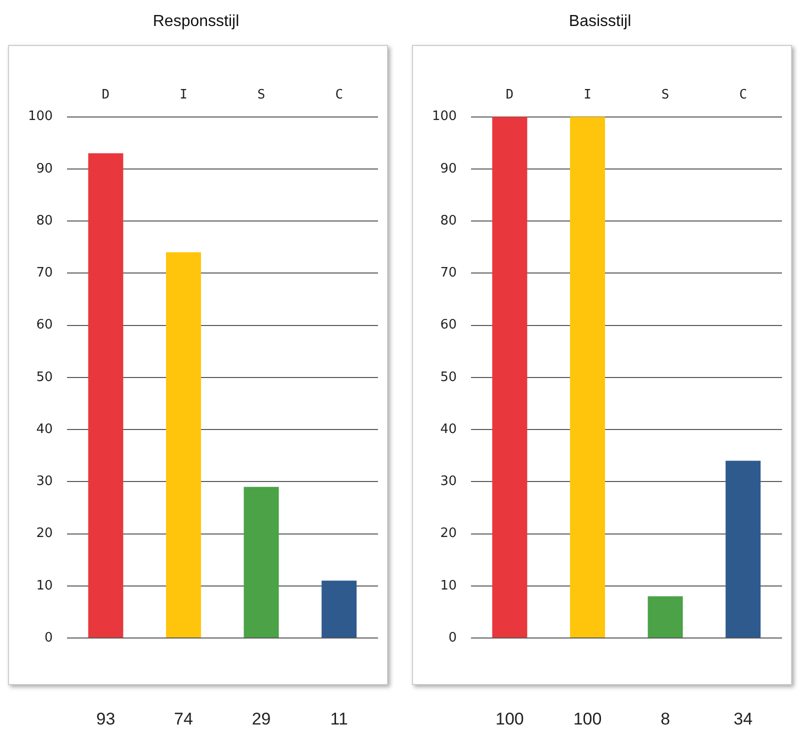 The image size is (804, 731). What do you see at coordinates (261, 719) in the screenshot?
I see `data-label: 29` at bounding box center [261, 719].